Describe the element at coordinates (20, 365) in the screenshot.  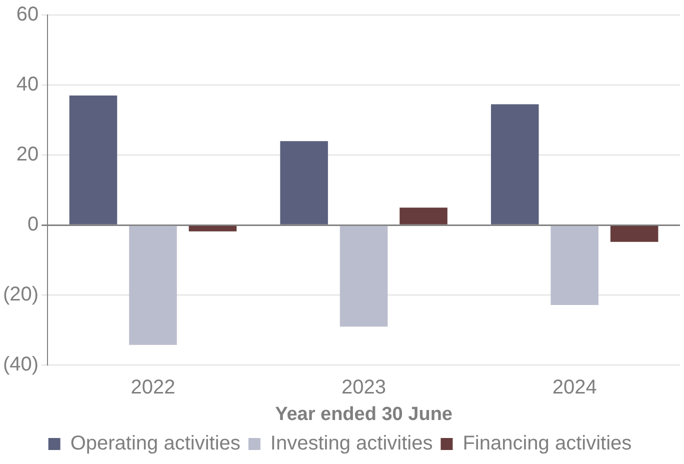
I see `y-tick-label: (40)` at that location.